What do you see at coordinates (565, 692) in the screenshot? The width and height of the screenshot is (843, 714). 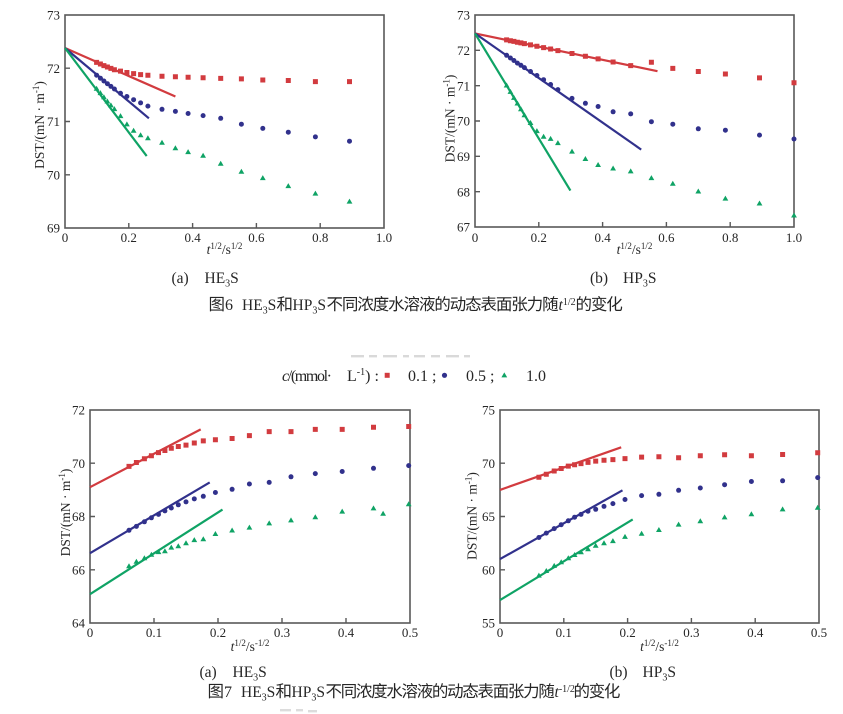 I see `svg-text: t-1/2` at bounding box center [565, 692].